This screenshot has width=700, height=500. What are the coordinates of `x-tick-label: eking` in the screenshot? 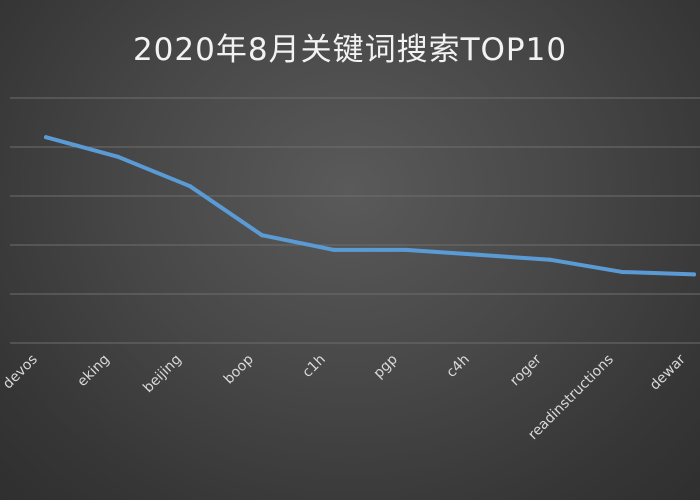 It's located at (93, 371).